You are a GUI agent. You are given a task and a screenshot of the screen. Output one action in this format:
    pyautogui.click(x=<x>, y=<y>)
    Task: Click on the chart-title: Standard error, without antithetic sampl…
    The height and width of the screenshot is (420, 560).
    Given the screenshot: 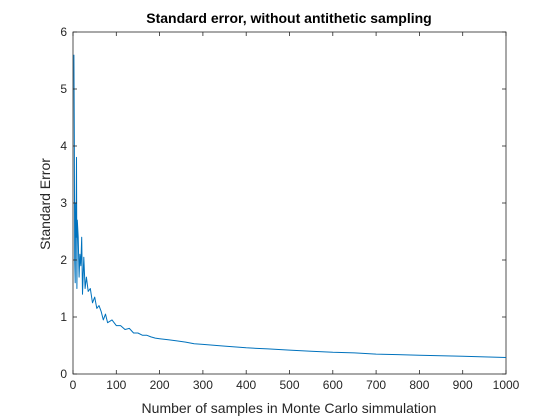 What is the action you would take?
    pyautogui.click(x=288, y=18)
    